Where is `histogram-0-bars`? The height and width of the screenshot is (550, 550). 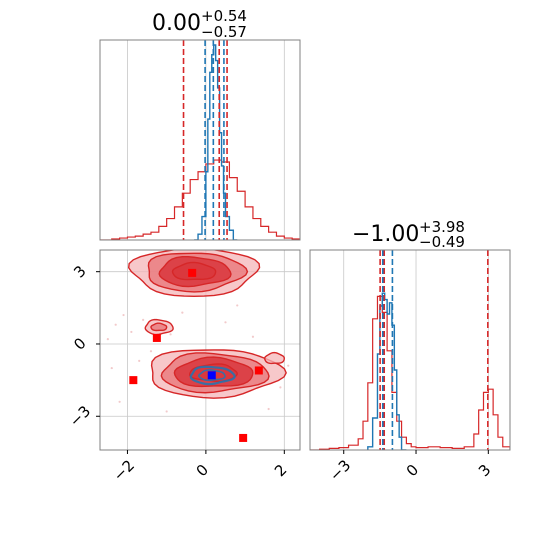
histogram-0-bars is located at coordinates (200, 140).